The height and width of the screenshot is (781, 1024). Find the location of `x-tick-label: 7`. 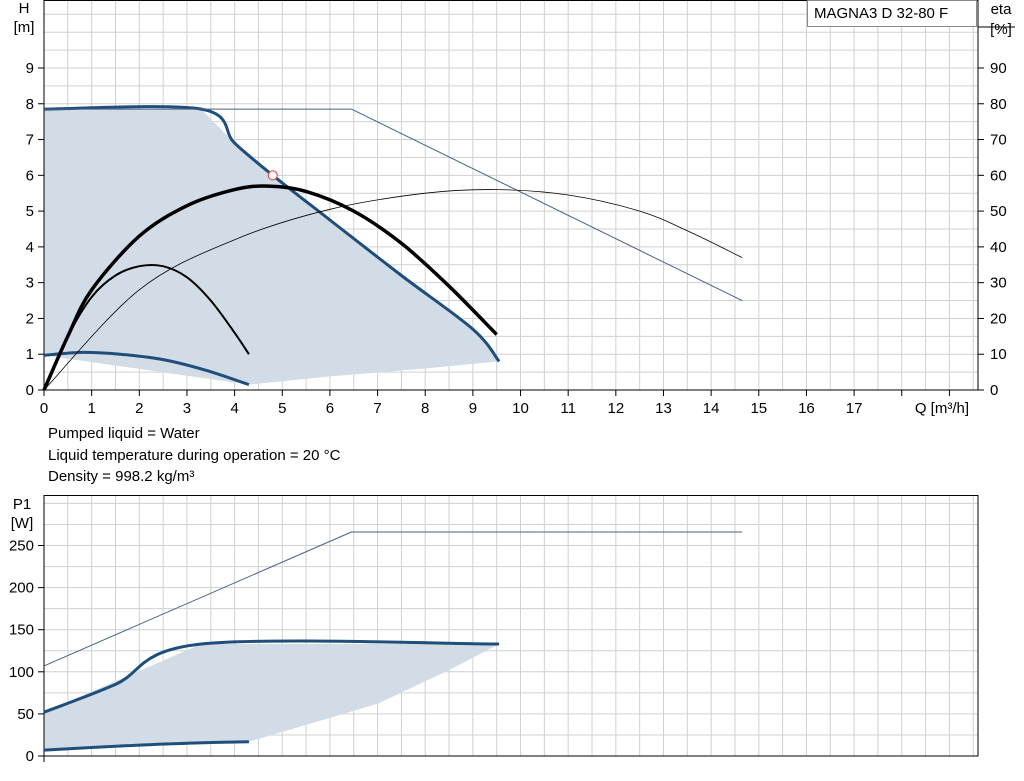

x-tick-label: 7 is located at coordinates (377, 408).